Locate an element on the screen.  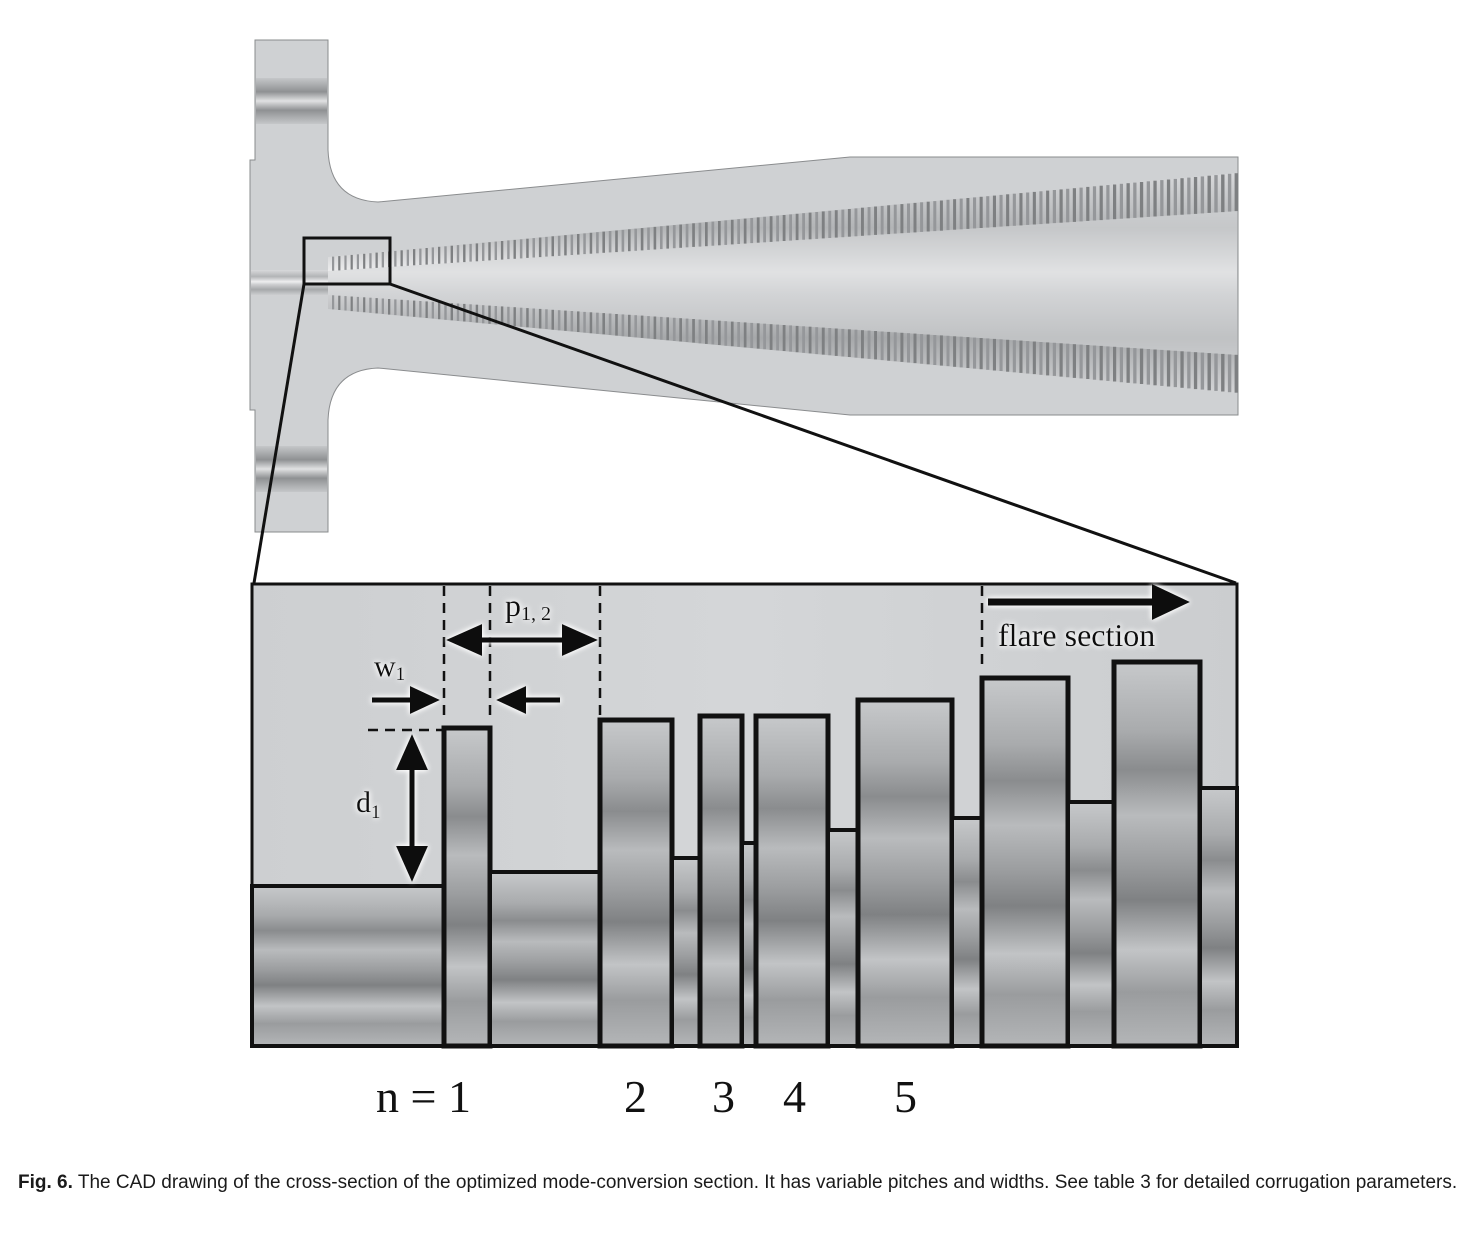
width-arrow-left is located at coordinates (406, 700).